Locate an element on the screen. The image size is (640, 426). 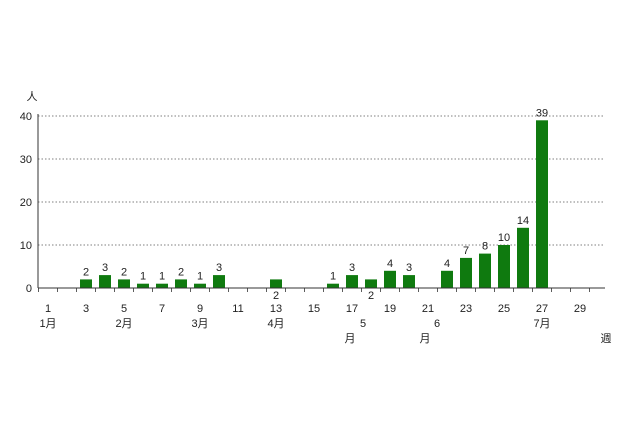
y-axis-label: 人 is located at coordinates (32, 96).